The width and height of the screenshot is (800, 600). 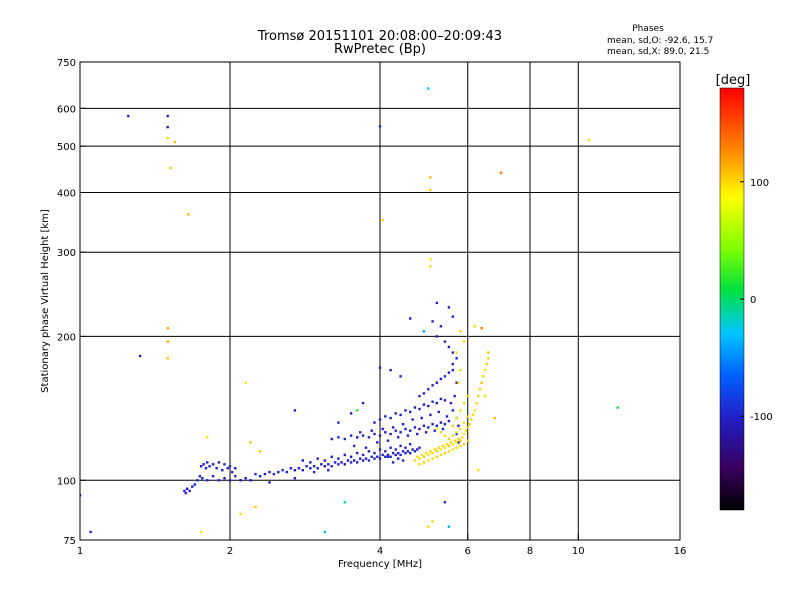 I want to click on x-axis-ticks: 1 2 4 6 8 10 16, so click(x=381, y=545).